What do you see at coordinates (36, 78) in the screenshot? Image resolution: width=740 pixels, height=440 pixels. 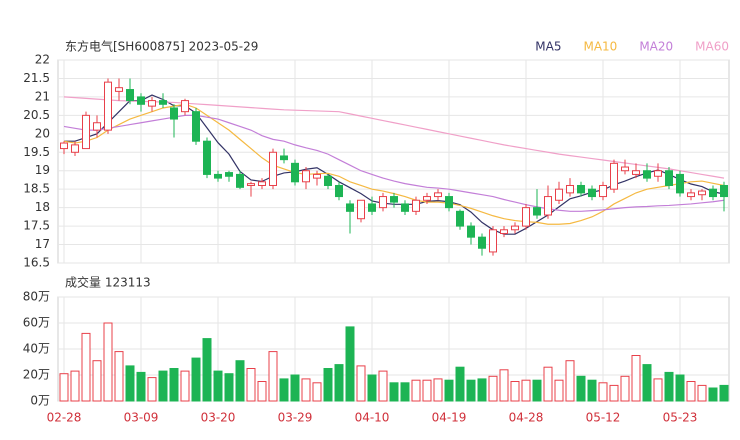 I see `y-tick-label: 21.5` at bounding box center [36, 78].